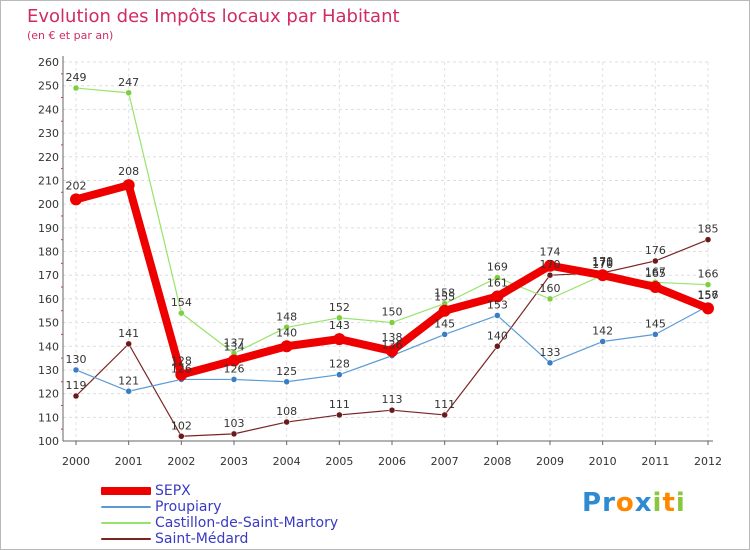 This screenshot has width=750, height=550. What do you see at coordinates (339, 415) in the screenshot?
I see `data-point-saint-medard-2005` at bounding box center [339, 415].